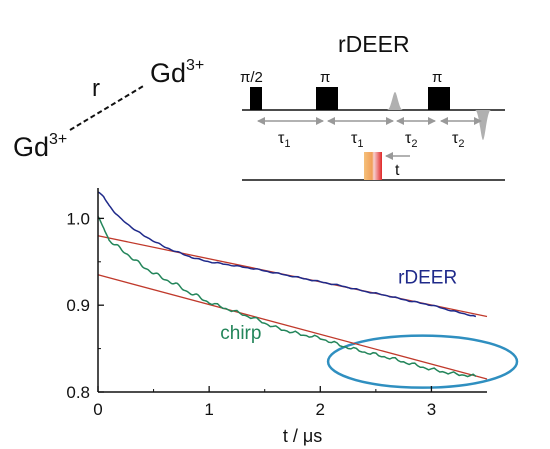 The width and height of the screenshot is (550, 449). Describe the element at coordinates (240, 333) in the screenshot. I see `series-label-chirp: chirp` at that location.